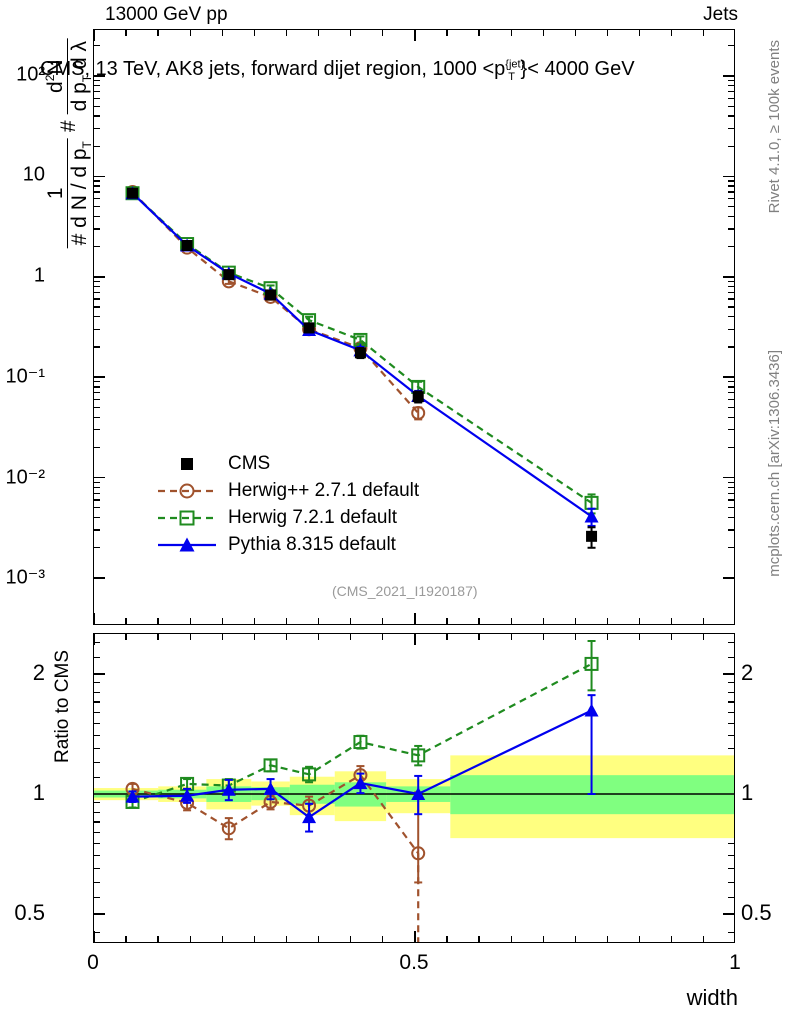 The width and height of the screenshot is (786, 1024). I want to click on legend-item-0: CMS, so click(288, 463).